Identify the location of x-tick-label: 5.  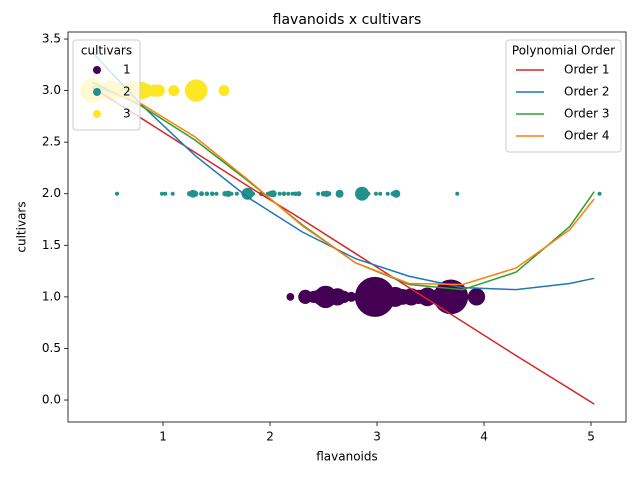
(591, 437).